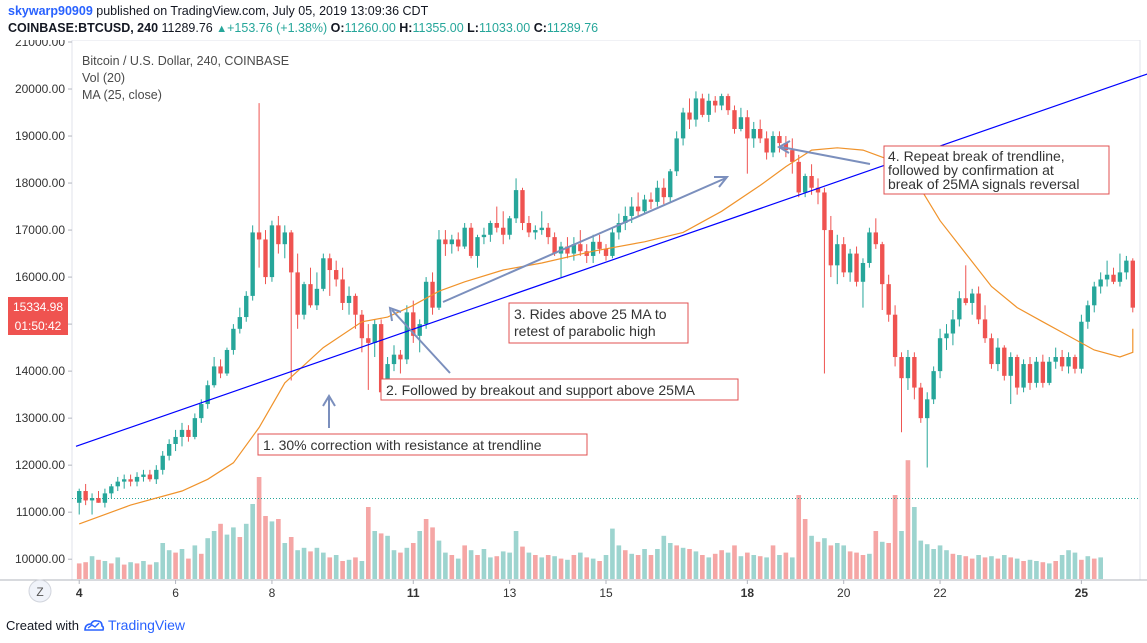  I want to click on low-value: 11033.00, so click(504, 28).